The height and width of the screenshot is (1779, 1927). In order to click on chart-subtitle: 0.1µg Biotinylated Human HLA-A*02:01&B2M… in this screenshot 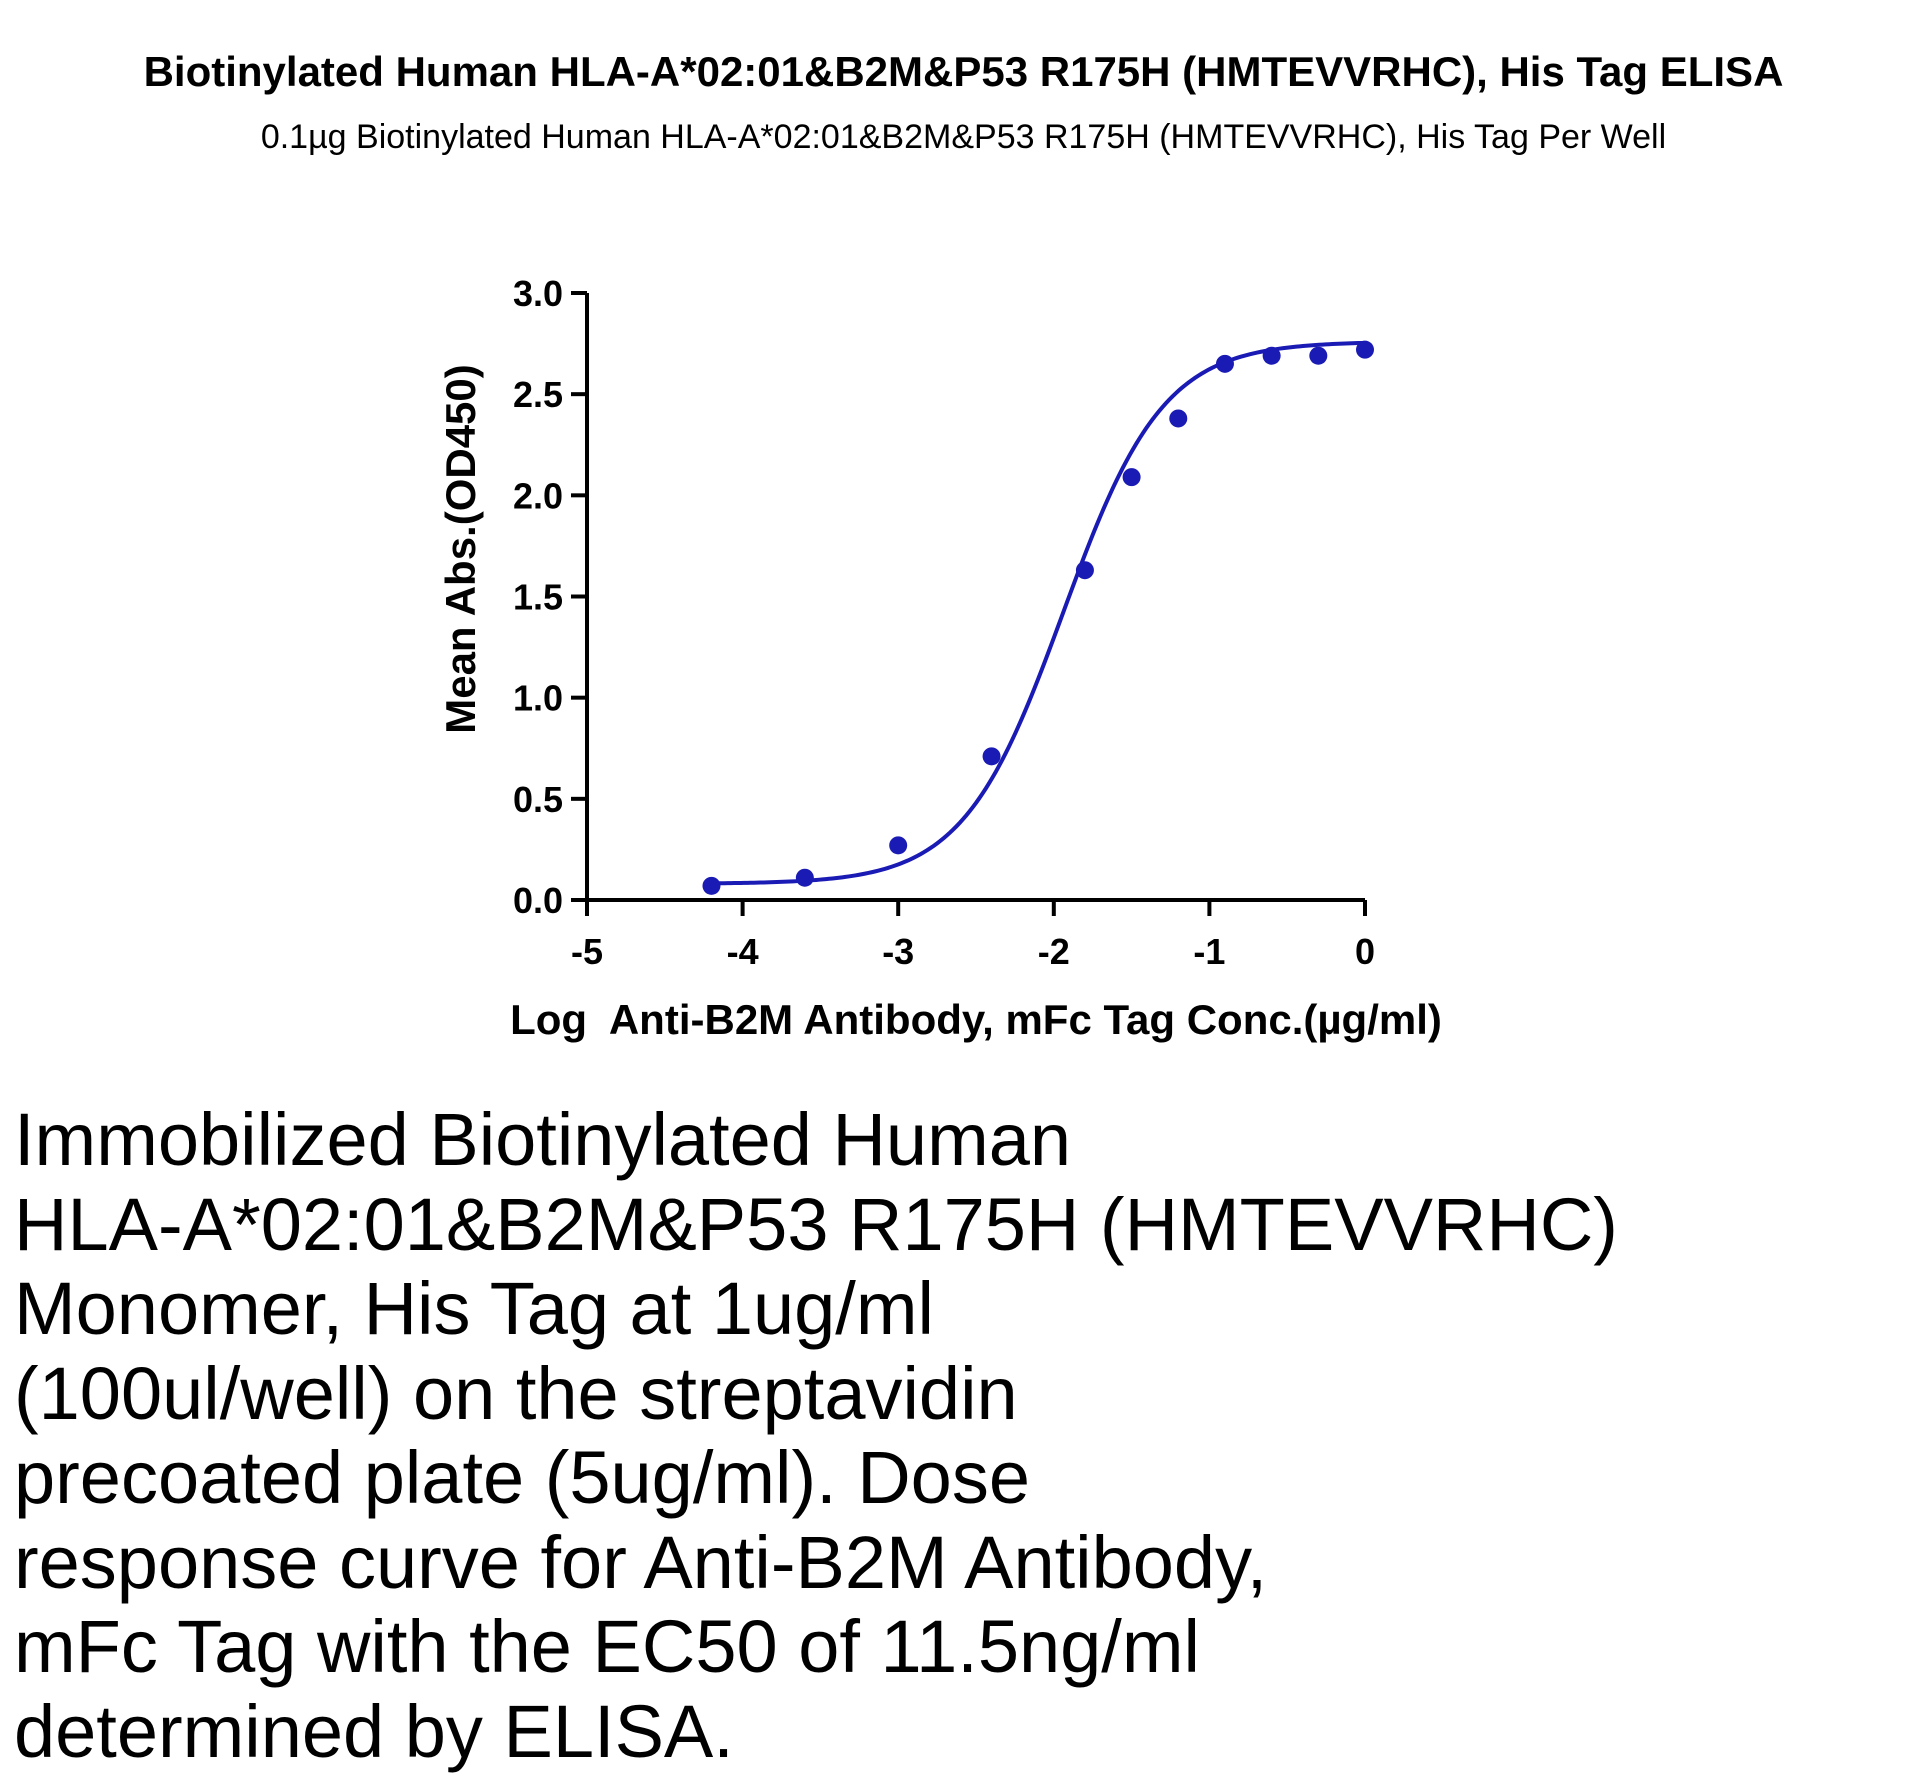, I will do `click(963, 137)`.